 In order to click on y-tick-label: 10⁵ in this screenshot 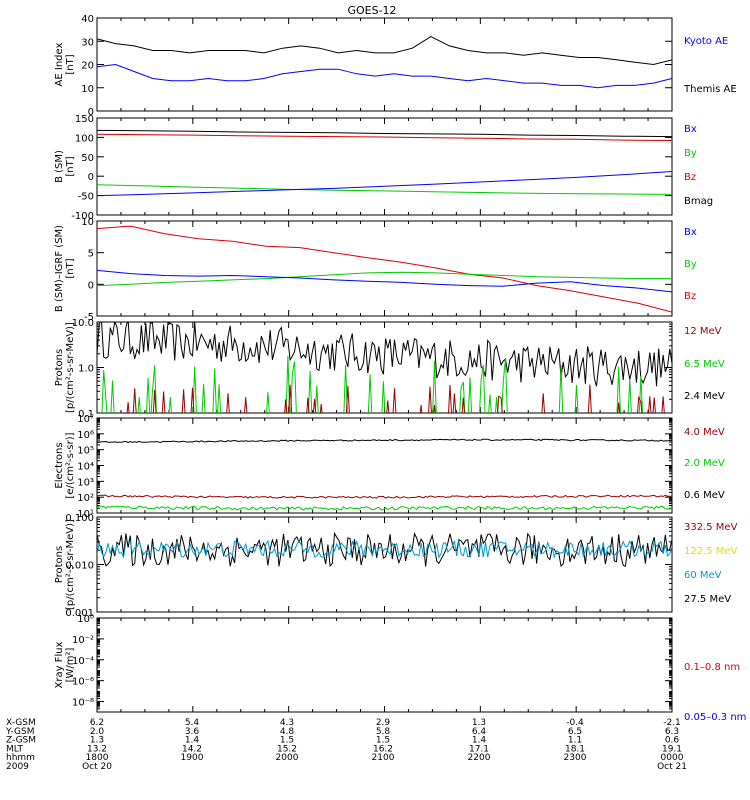, I will do `click(85, 451)`.